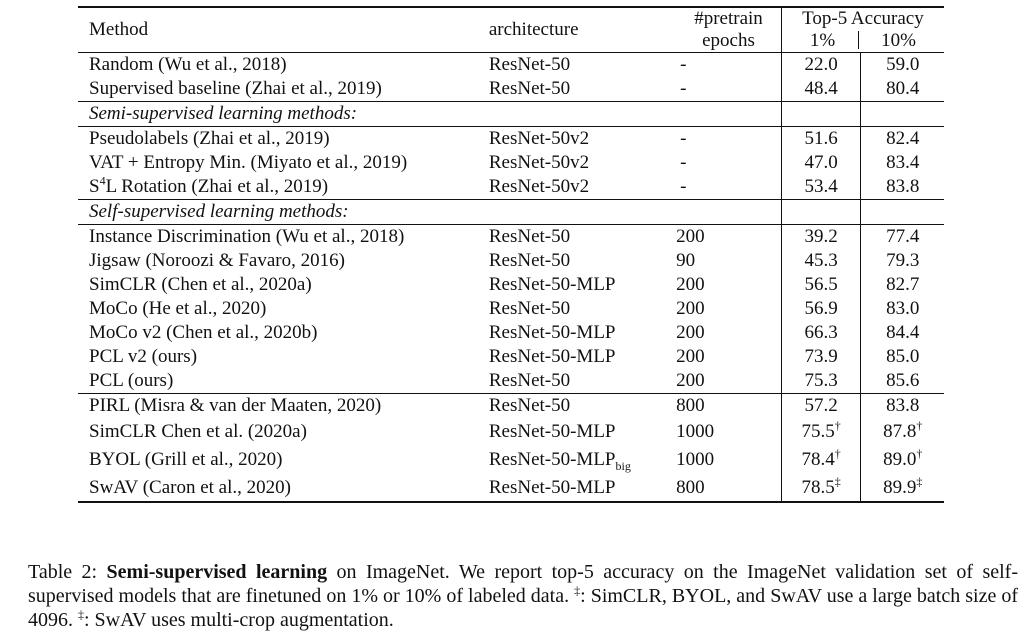 Image resolution: width=1024 pixels, height=639 pixels. I want to click on header-method: Method, so click(119, 30).